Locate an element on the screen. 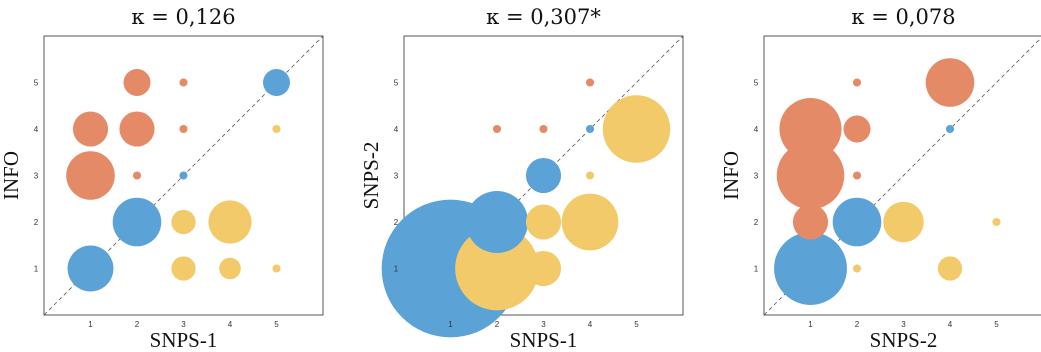 The height and width of the screenshot is (352, 1041). chart-title: κ = 0,126 is located at coordinates (183, 17).